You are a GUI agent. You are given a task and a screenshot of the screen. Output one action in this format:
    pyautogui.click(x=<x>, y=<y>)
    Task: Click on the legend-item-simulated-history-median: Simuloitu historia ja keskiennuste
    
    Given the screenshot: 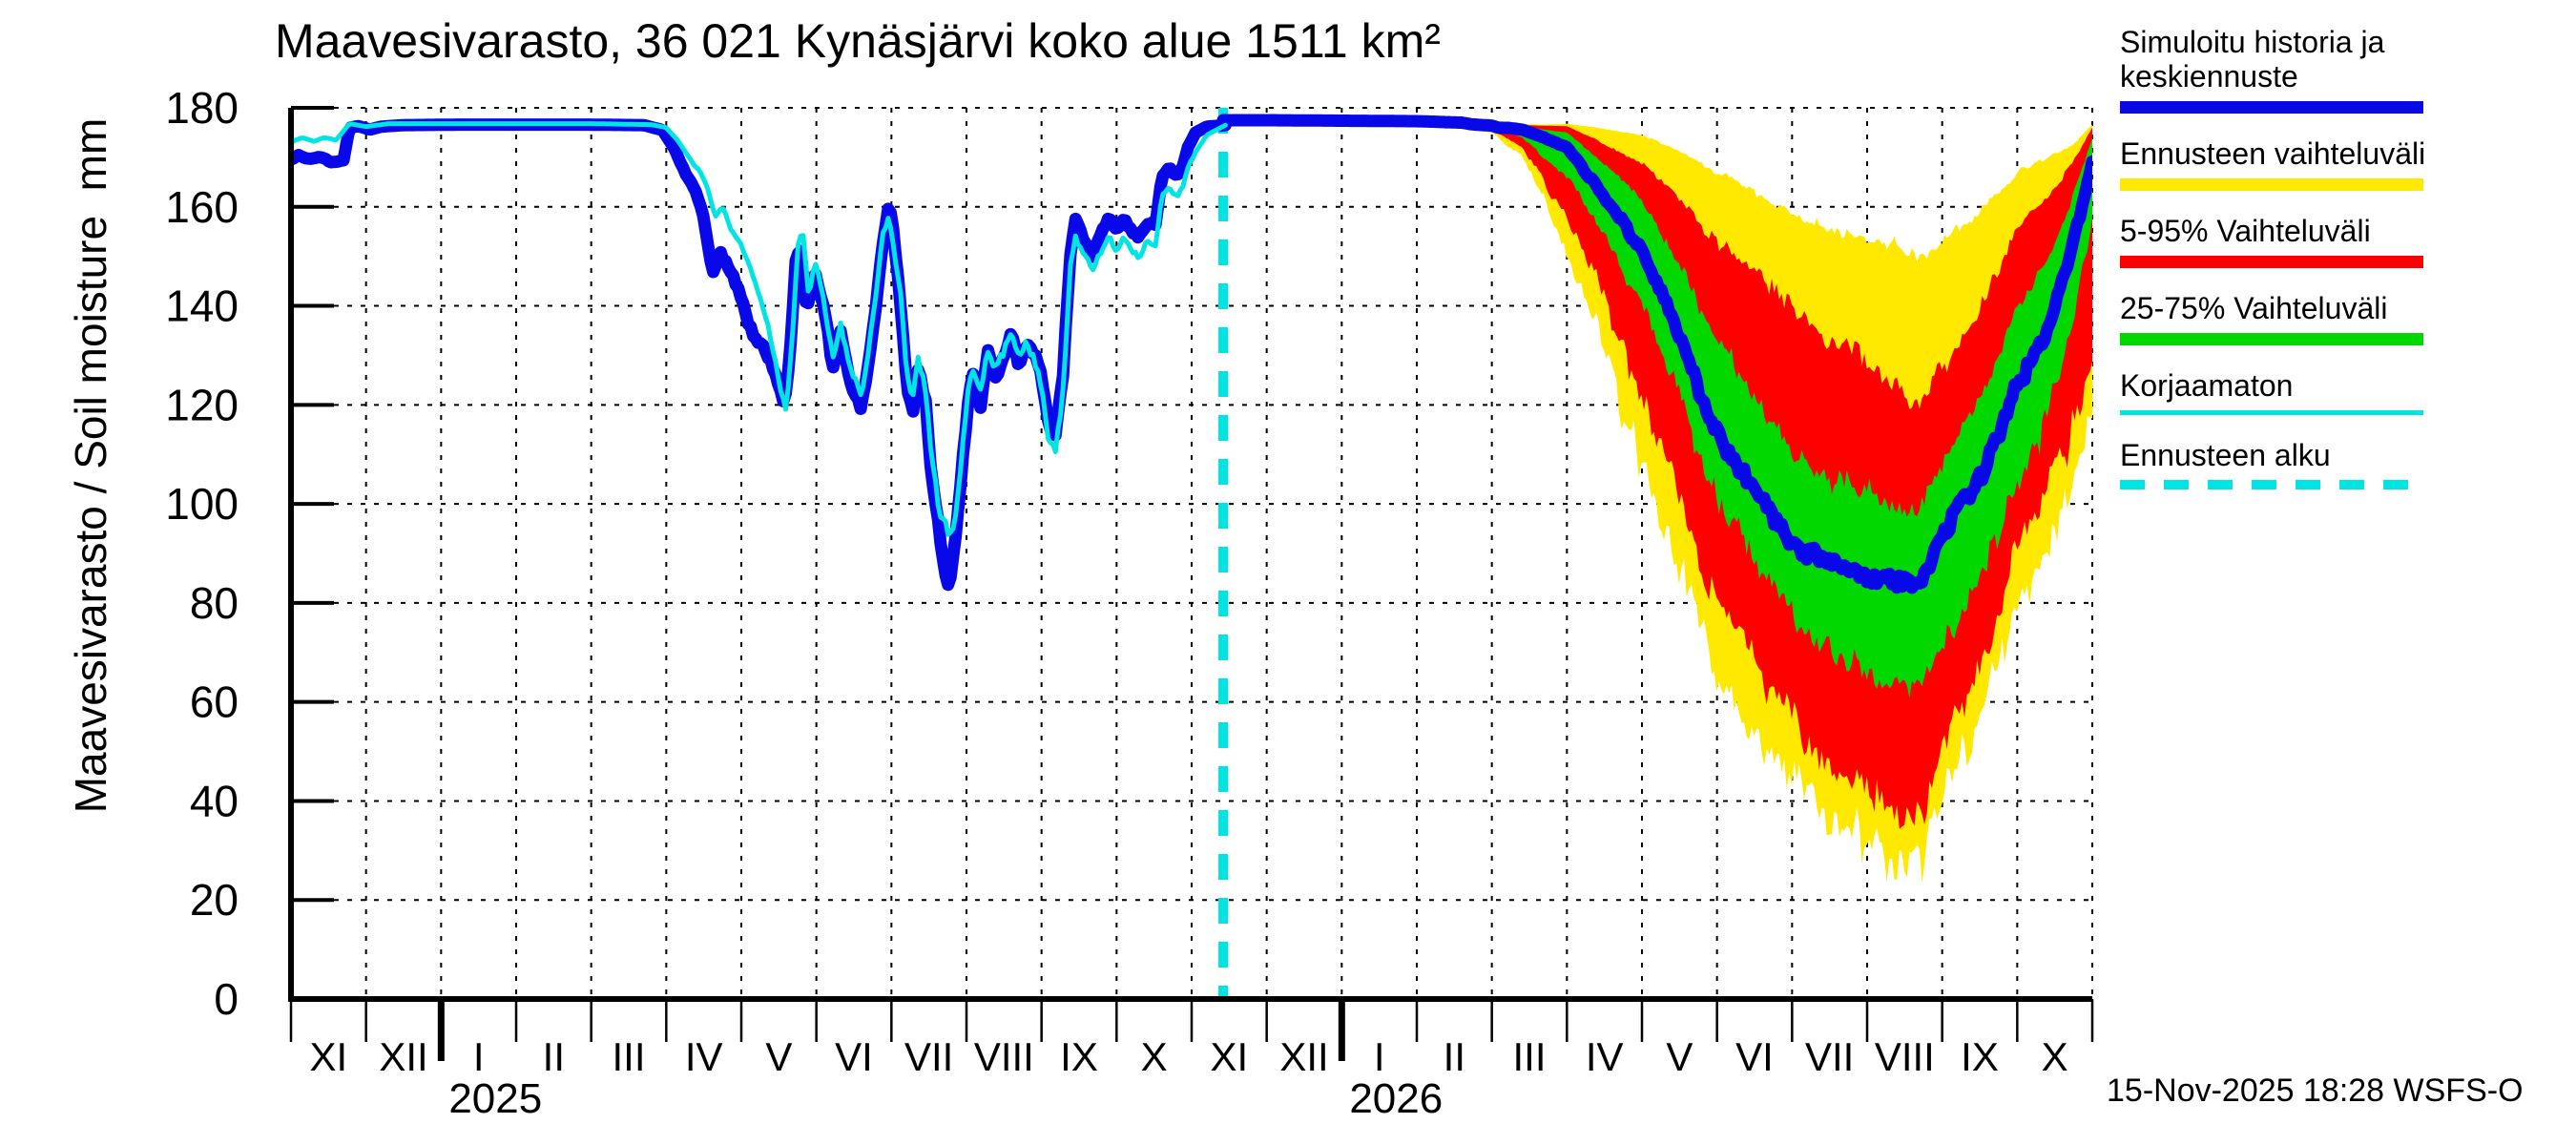 What is the action you would take?
    pyautogui.click(x=2274, y=69)
    